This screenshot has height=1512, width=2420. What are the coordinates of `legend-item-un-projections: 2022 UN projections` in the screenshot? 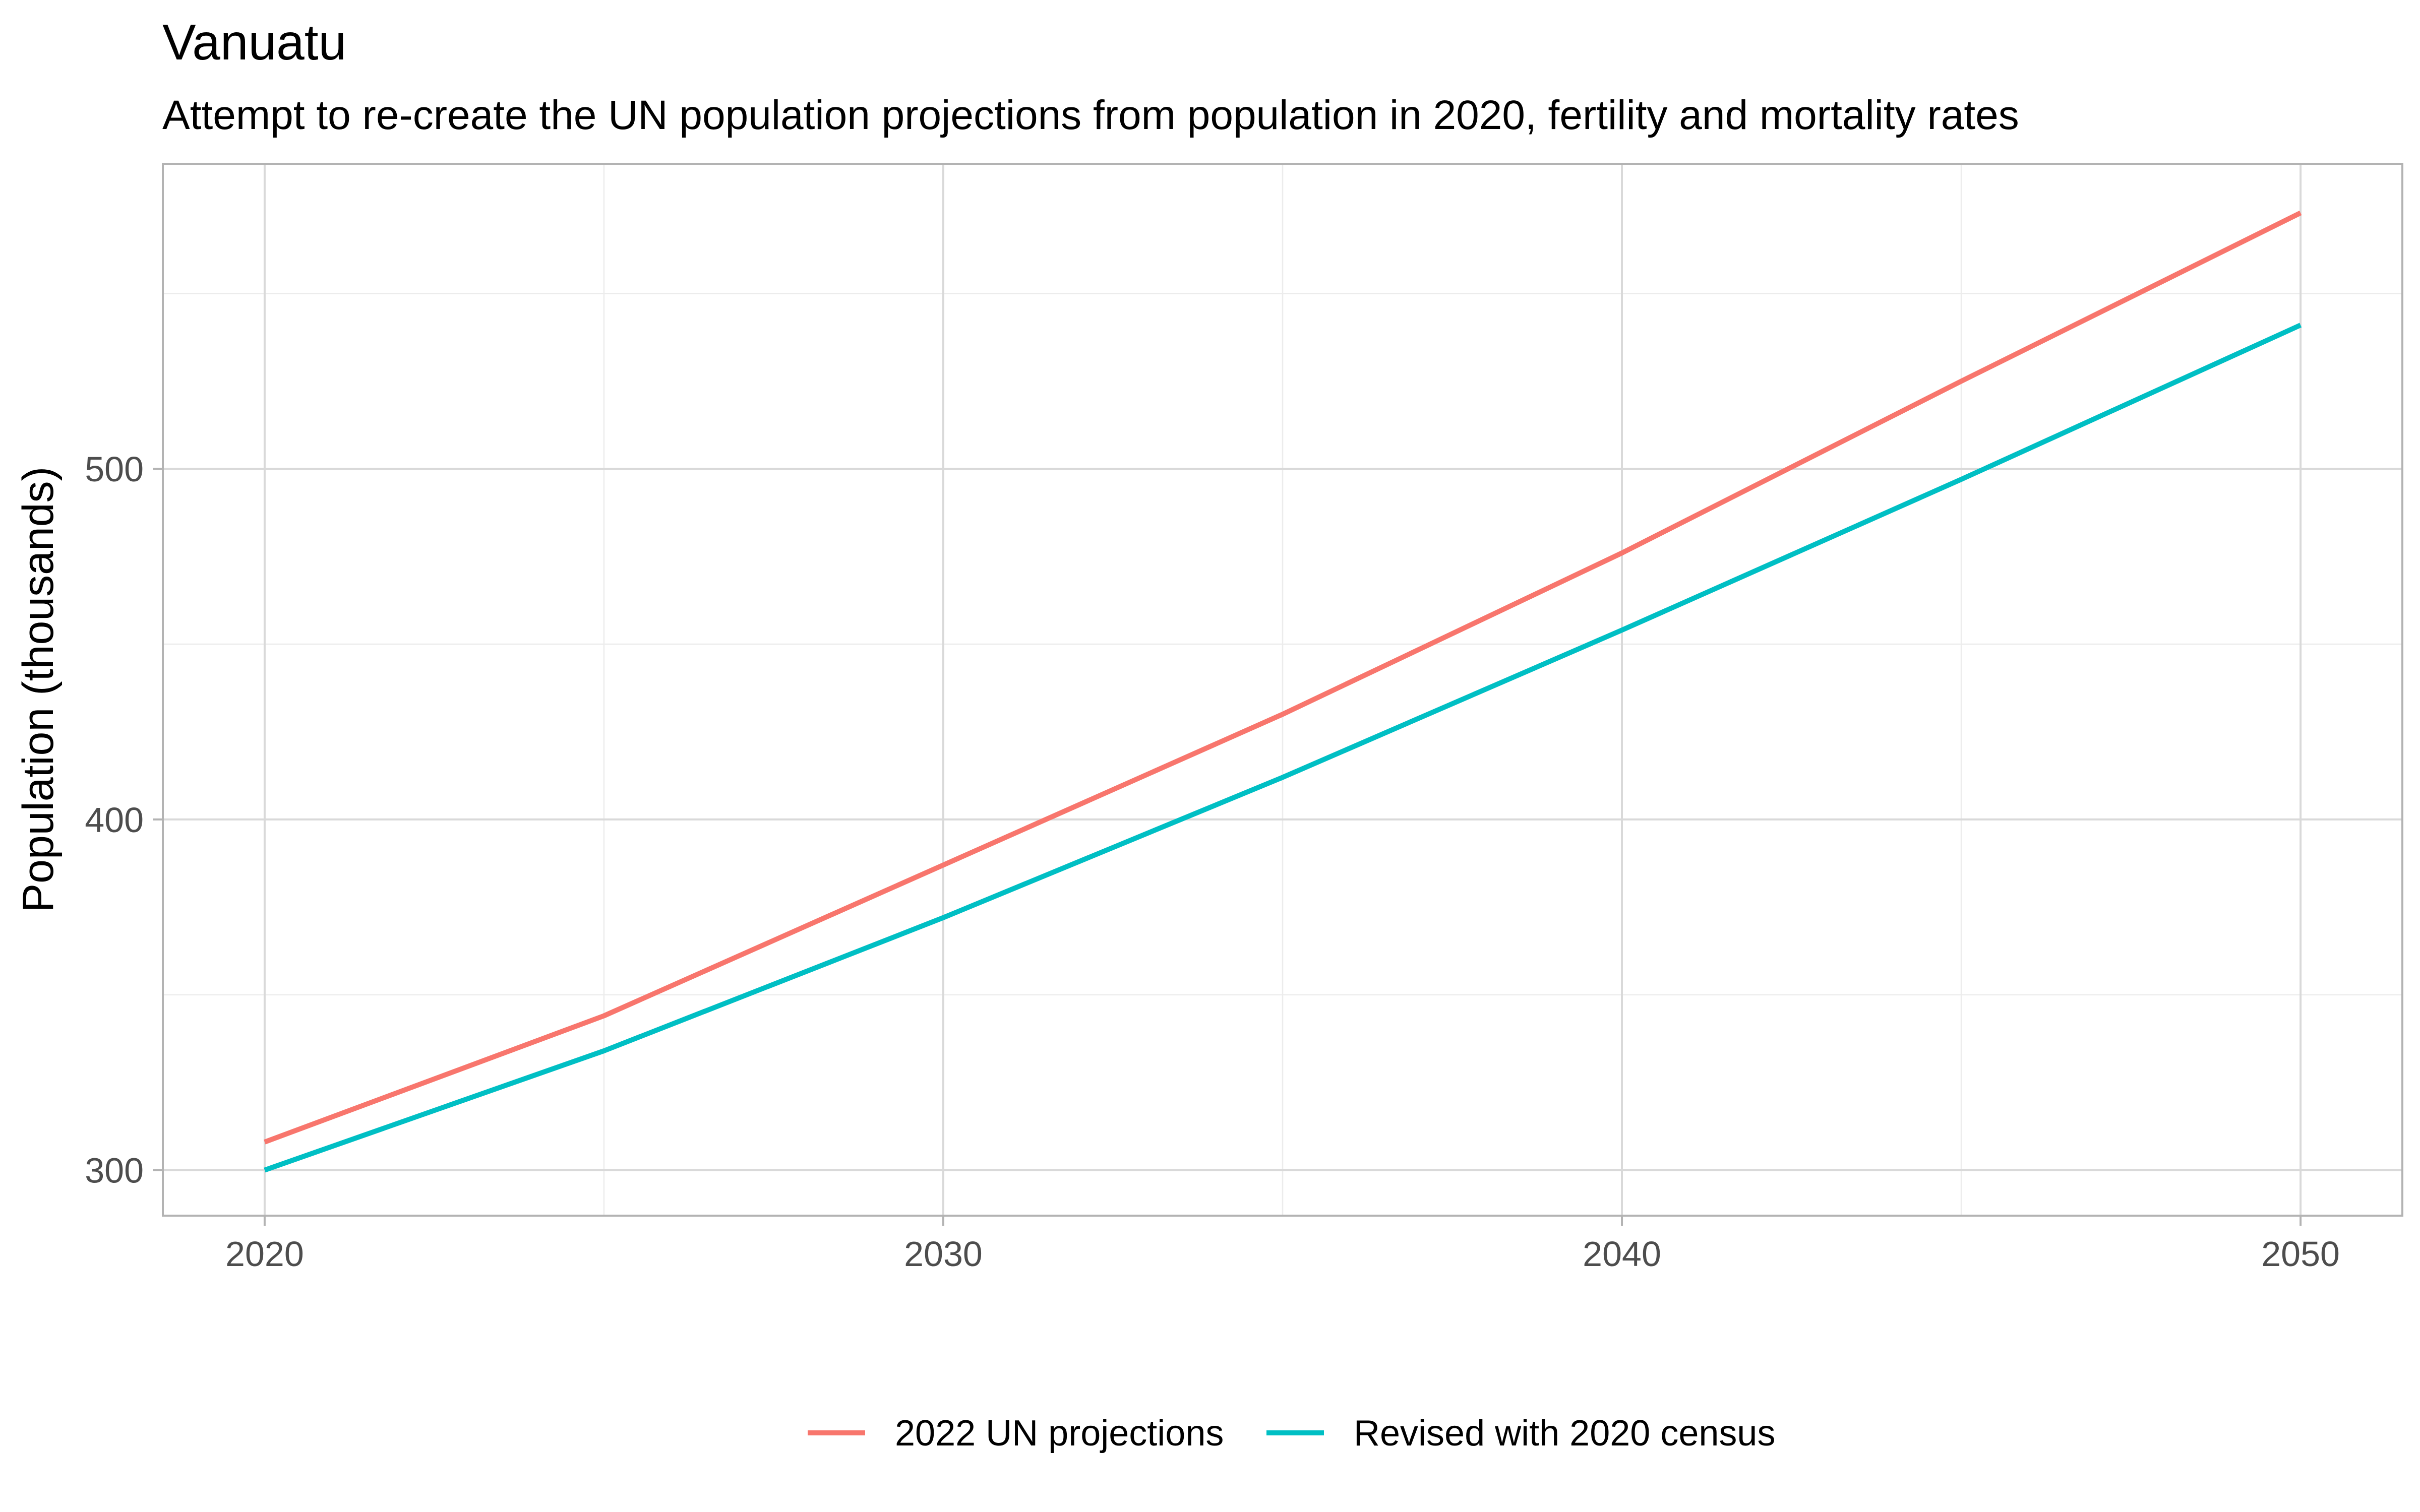 It's located at (1016, 1433).